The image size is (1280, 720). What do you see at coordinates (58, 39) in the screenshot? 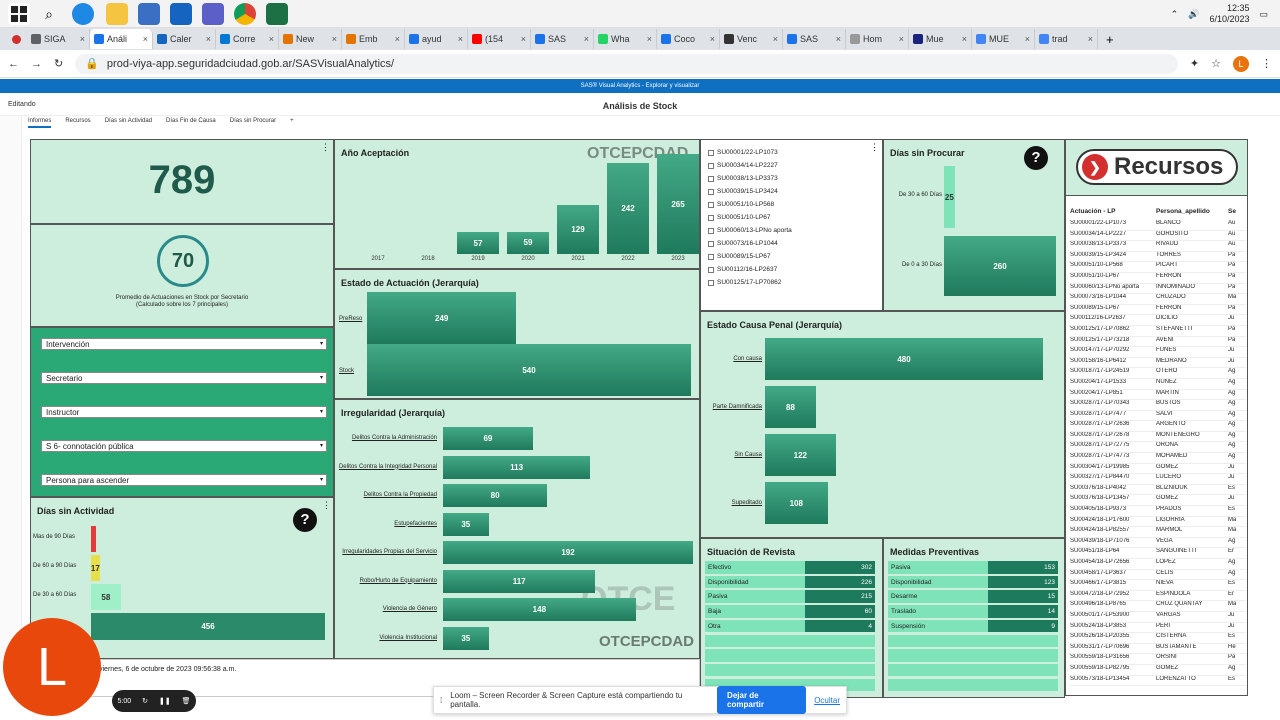
I see `browser-tab: SIGA ×` at bounding box center [58, 39].